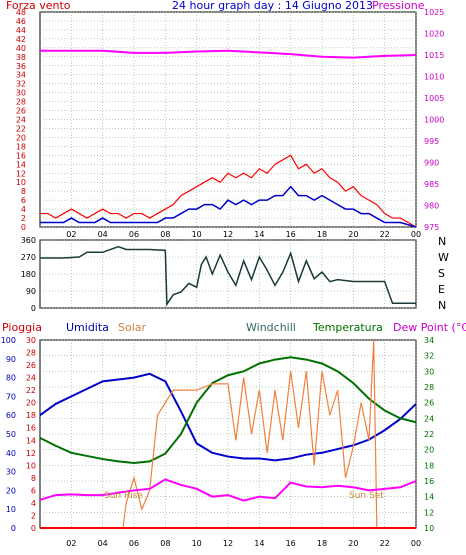 The image size is (466, 555). What do you see at coordinates (21, 66) in the screenshot?
I see `wind-y-tick-label: 36` at bounding box center [21, 66].